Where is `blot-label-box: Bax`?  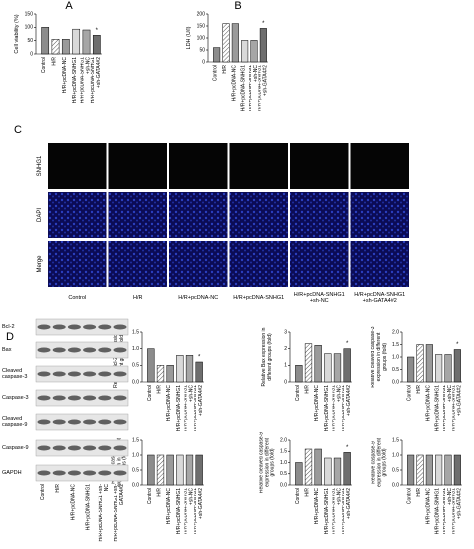
blot-label-box: Bax is located at coordinates (7, 349).